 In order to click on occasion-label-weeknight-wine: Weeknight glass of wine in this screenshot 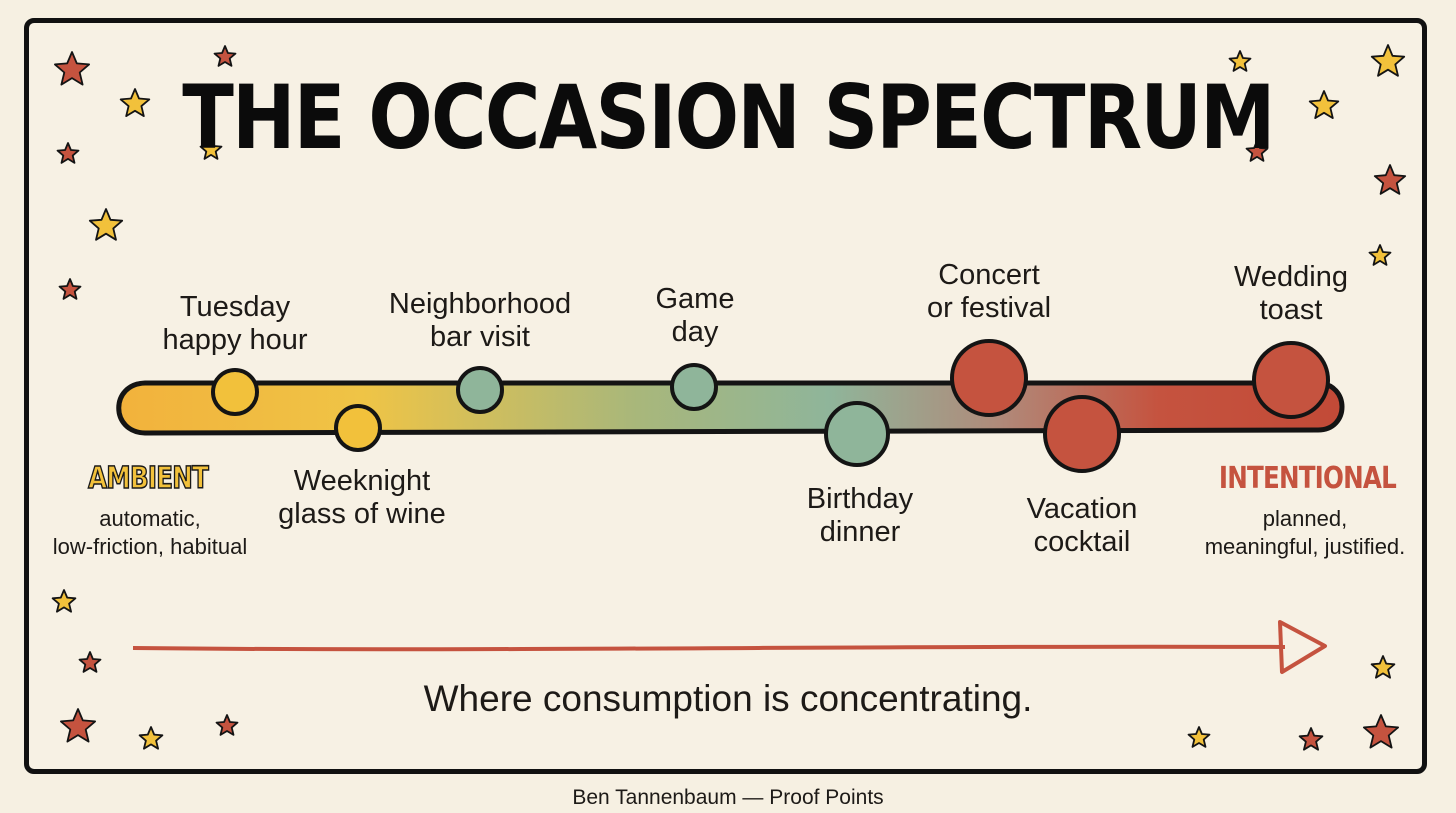, I will do `click(362, 497)`.